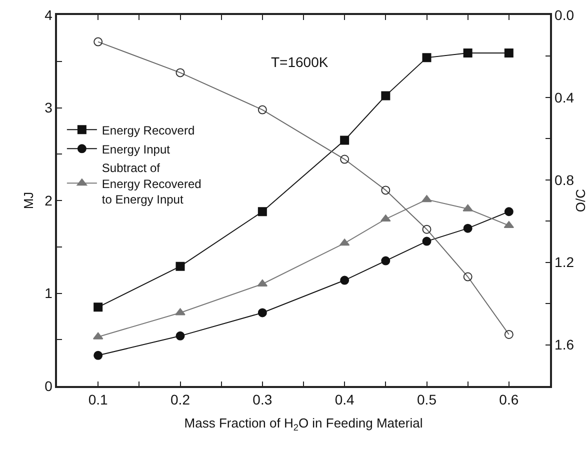 The height and width of the screenshot is (450, 588). I want to click on y-tick-label: 4, so click(48, 14).